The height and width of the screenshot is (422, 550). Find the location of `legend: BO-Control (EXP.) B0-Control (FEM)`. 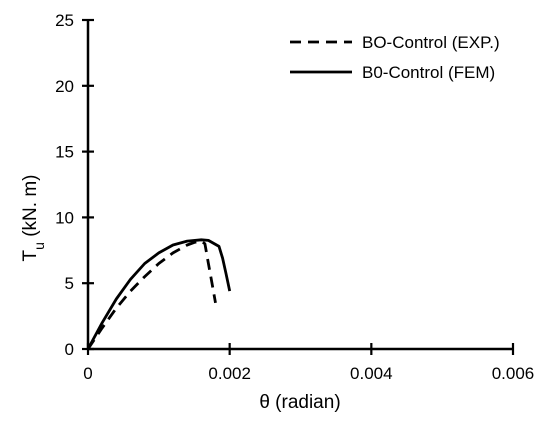

legend: BO-Control (EXP.) B0-Control (FEM) is located at coordinates (395, 57).